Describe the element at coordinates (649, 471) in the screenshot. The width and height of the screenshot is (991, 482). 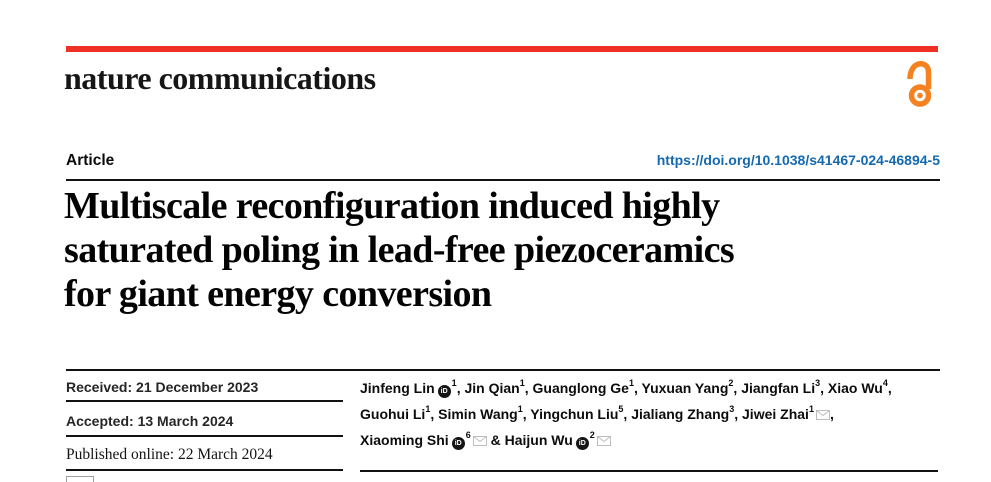
I see `divider-under-authors` at that location.